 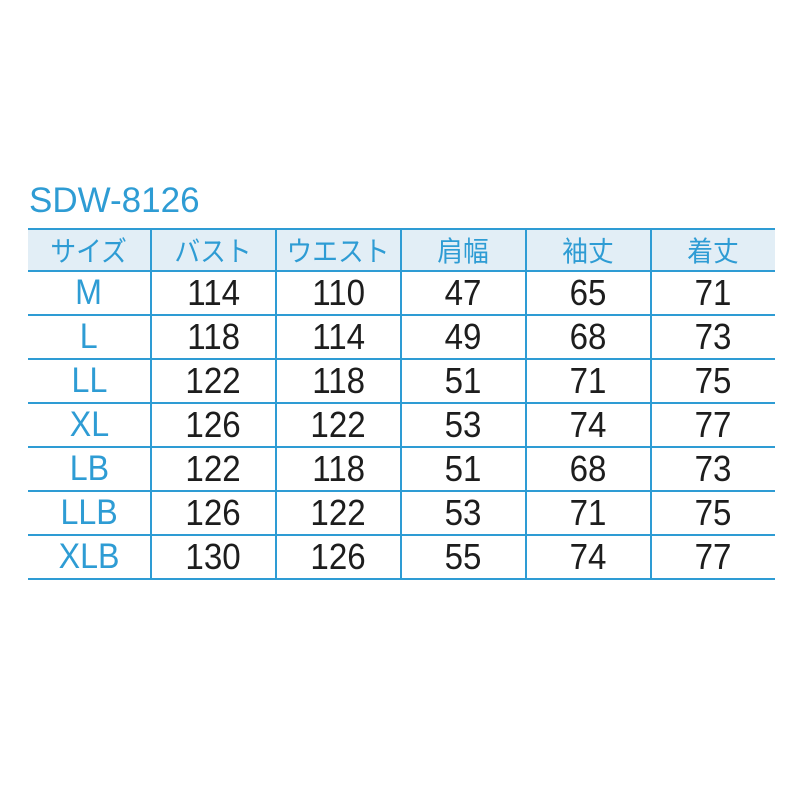 I want to click on table-row-llb: LLB 126 122 53 71 75, so click(x=401, y=513).